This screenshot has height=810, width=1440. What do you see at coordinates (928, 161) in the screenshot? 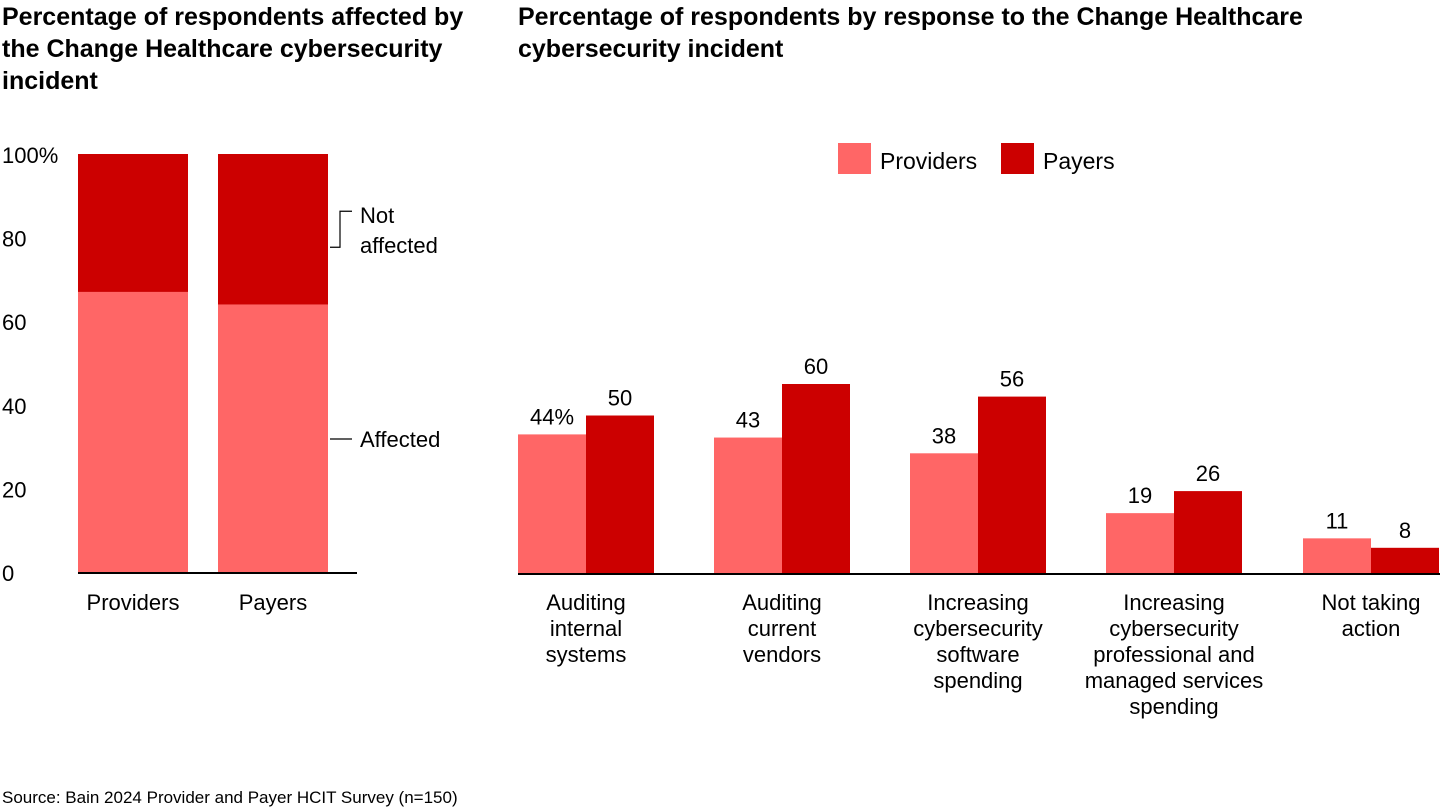
I see `legend-label-providers: Providers` at bounding box center [928, 161].